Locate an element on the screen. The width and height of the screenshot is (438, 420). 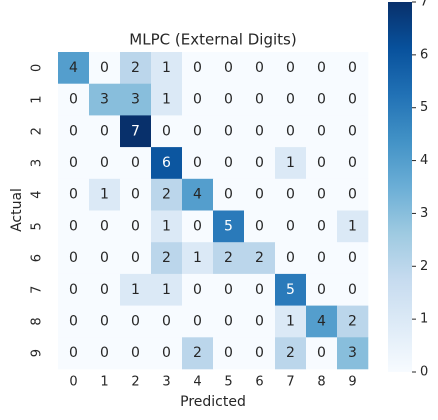
y-tick-label: 5 is located at coordinates (37, 226).